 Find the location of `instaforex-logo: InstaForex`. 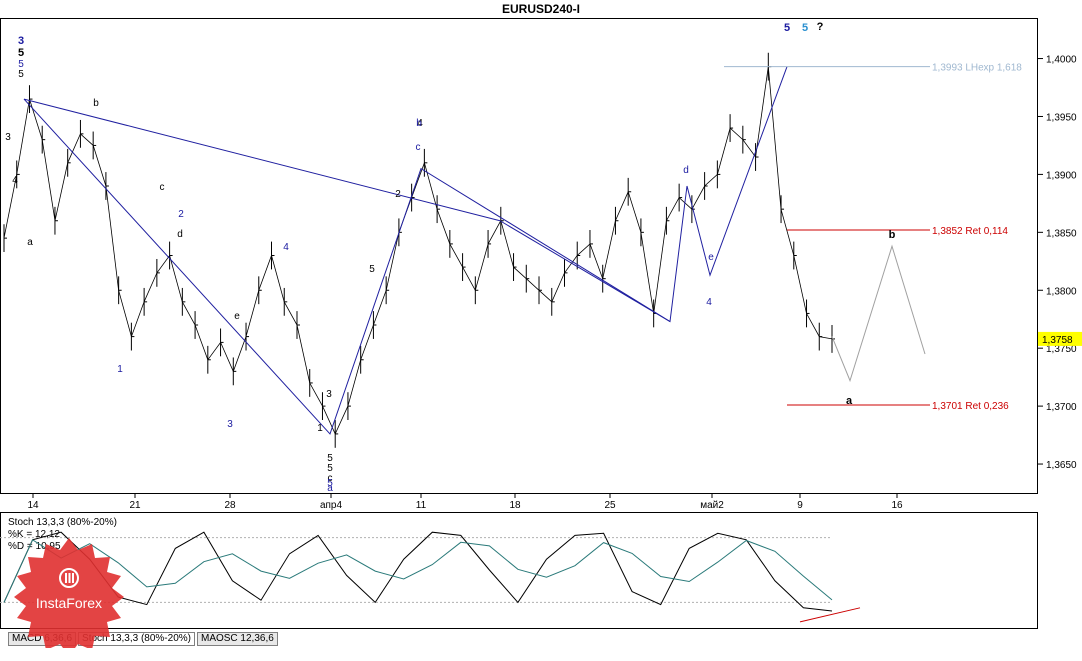

instaforex-logo: InstaForex is located at coordinates (69, 593).